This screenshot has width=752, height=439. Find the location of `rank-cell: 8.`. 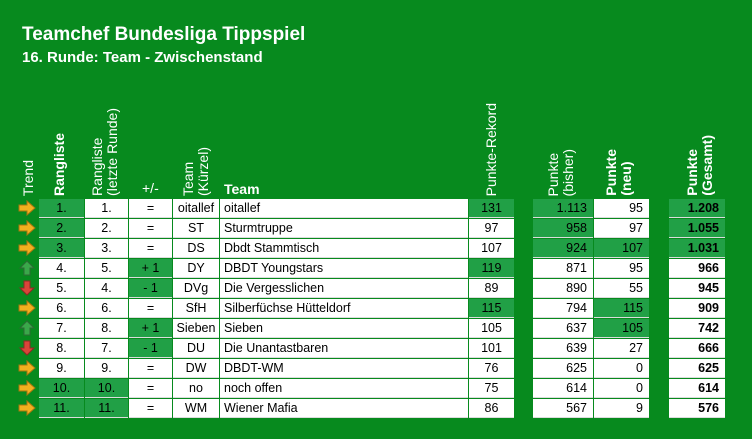

rank-cell: 8. is located at coordinates (61, 348).